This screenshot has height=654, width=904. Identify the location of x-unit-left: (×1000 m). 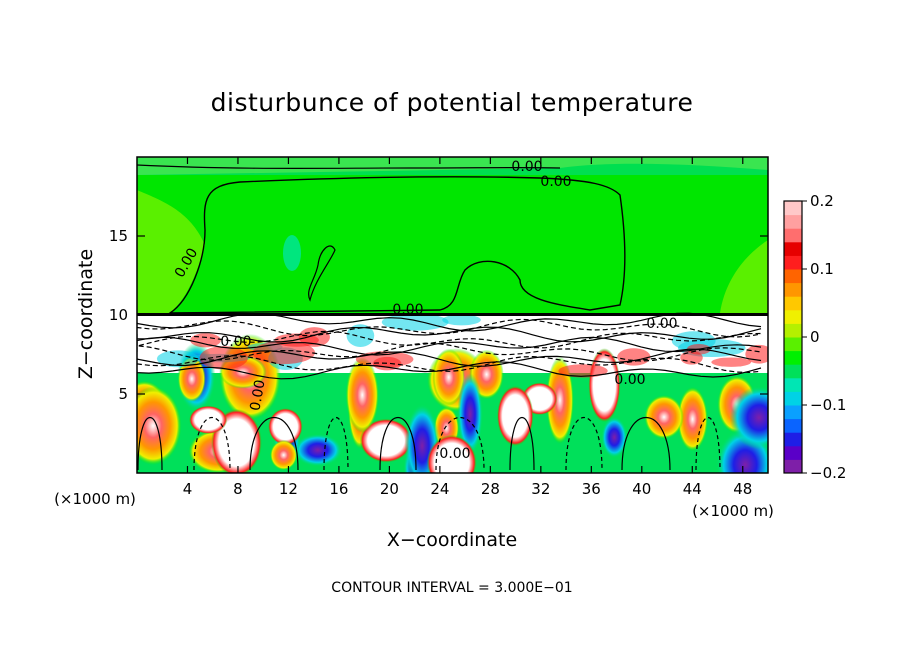
(95, 499).